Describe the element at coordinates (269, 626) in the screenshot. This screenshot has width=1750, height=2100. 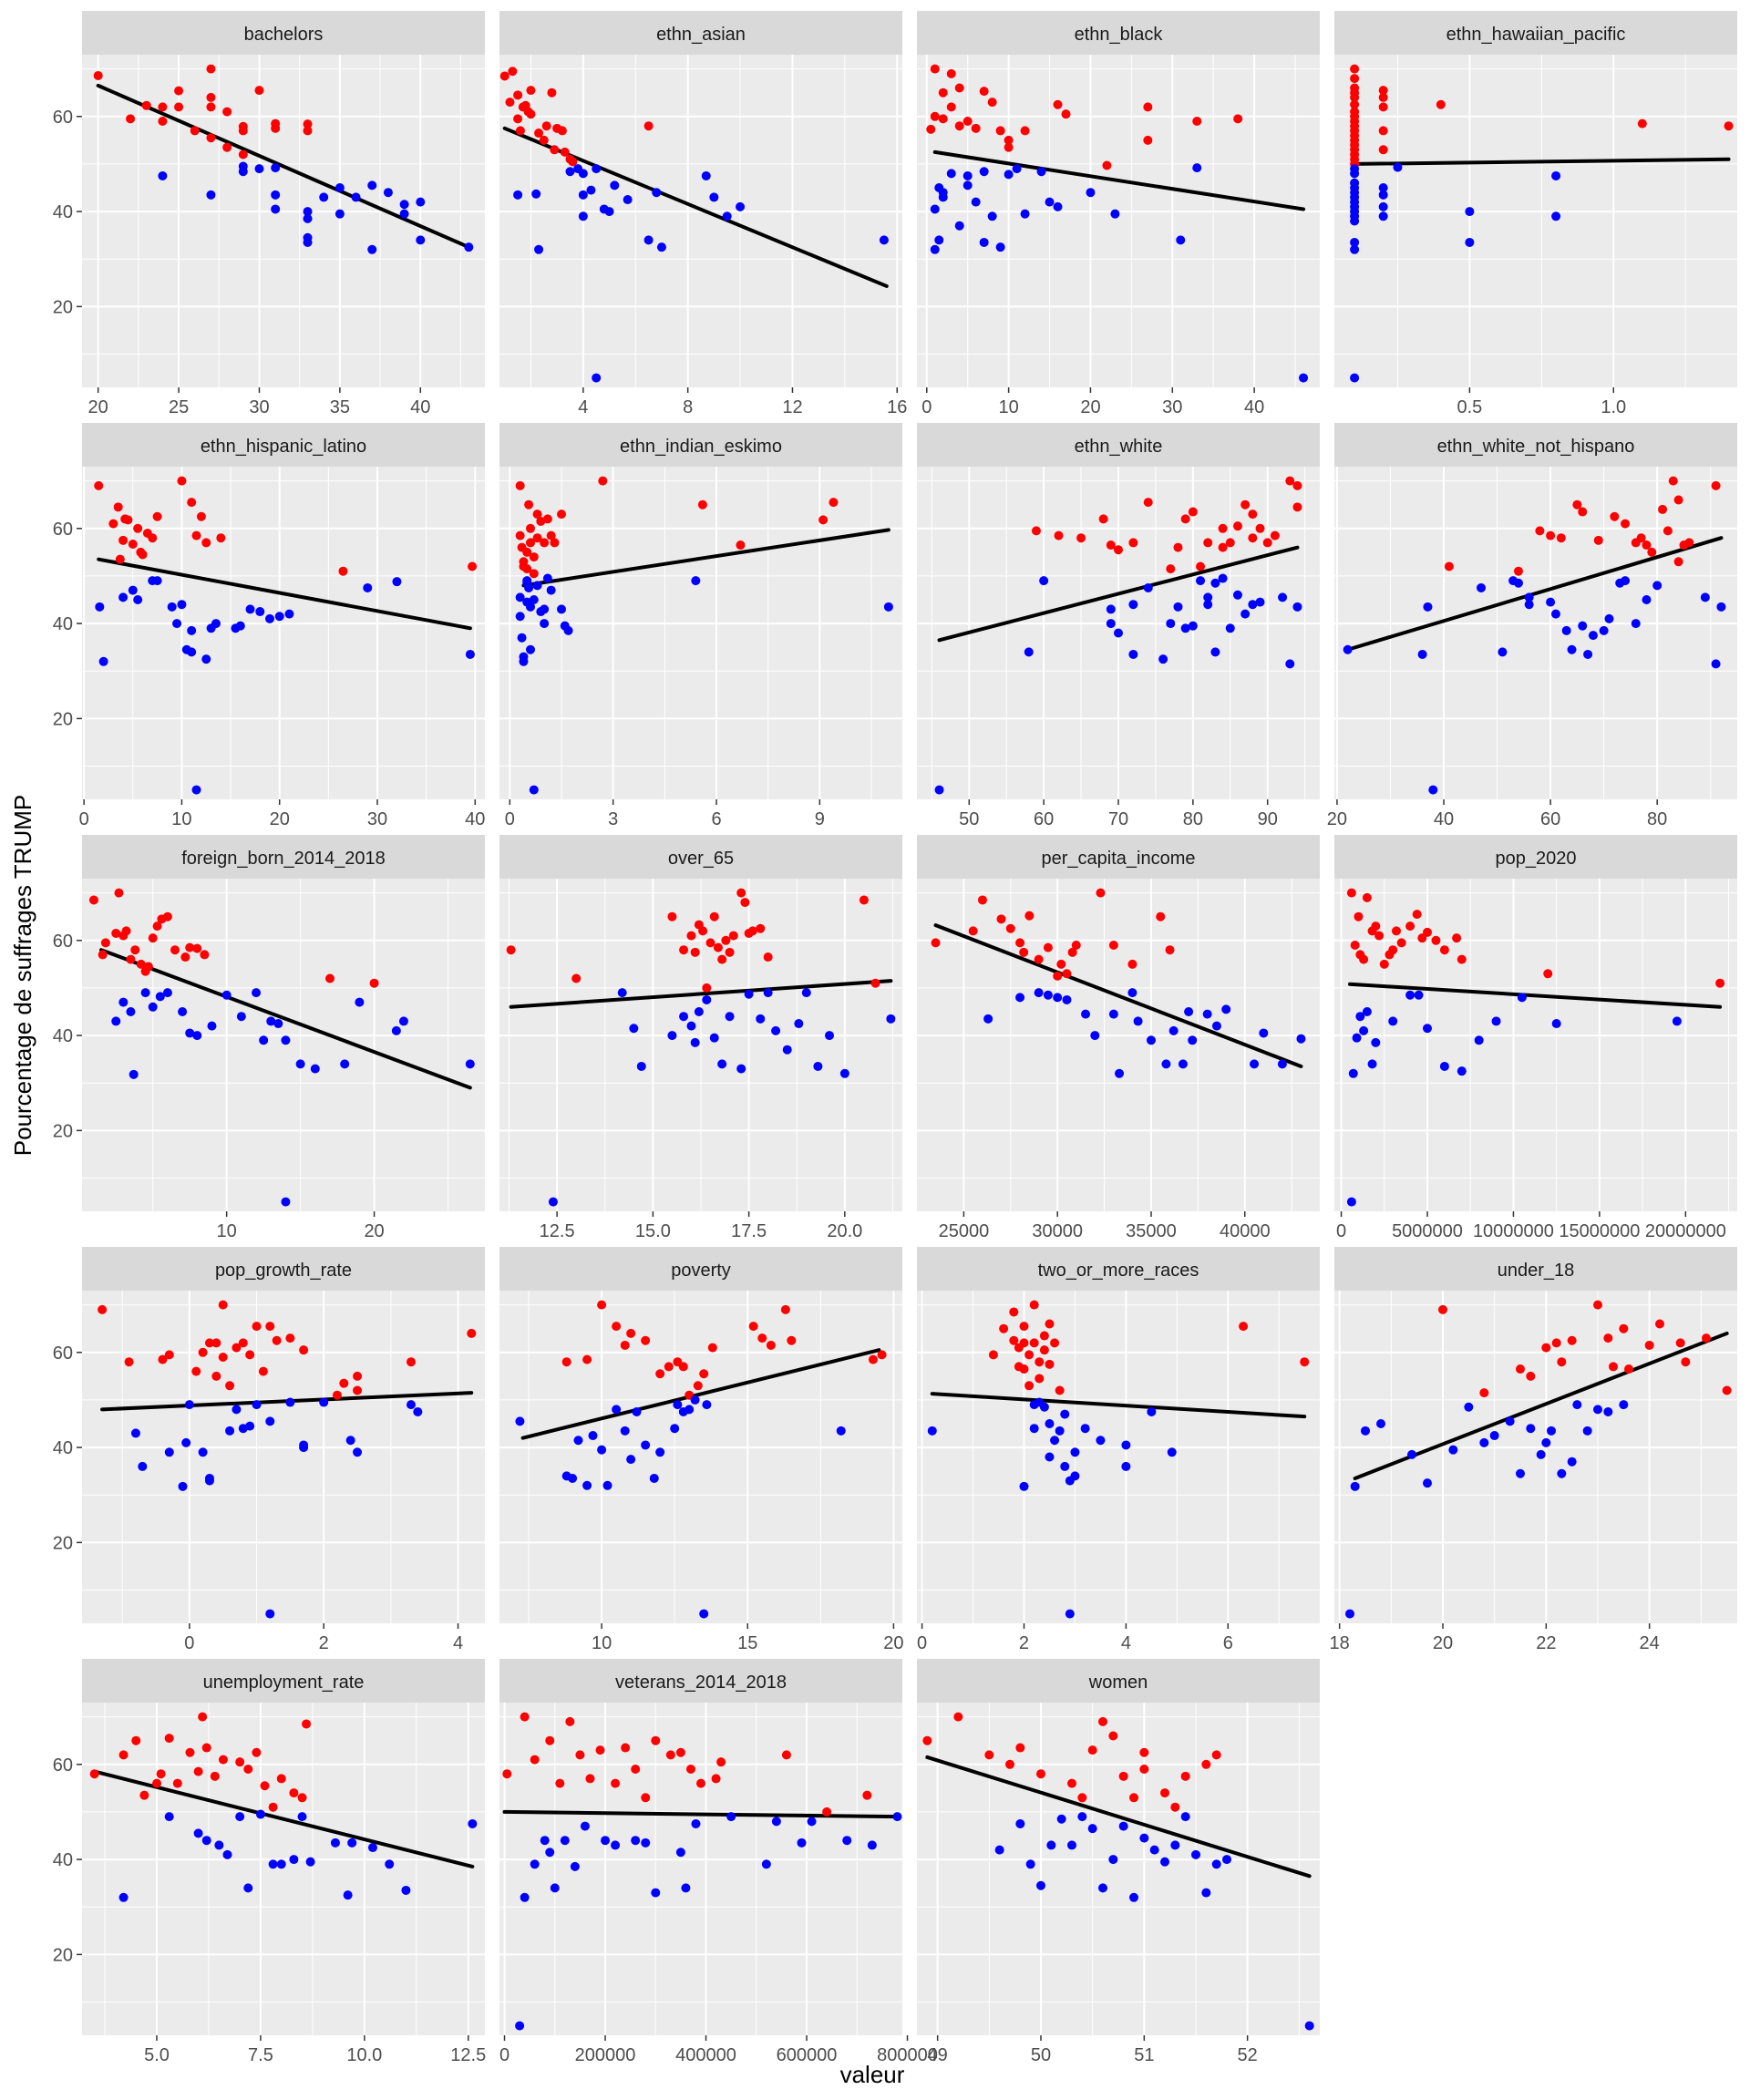
I see `facet-panel: ethn_hispanic_latino 0 10 20 30 40 20 40 60` at that location.